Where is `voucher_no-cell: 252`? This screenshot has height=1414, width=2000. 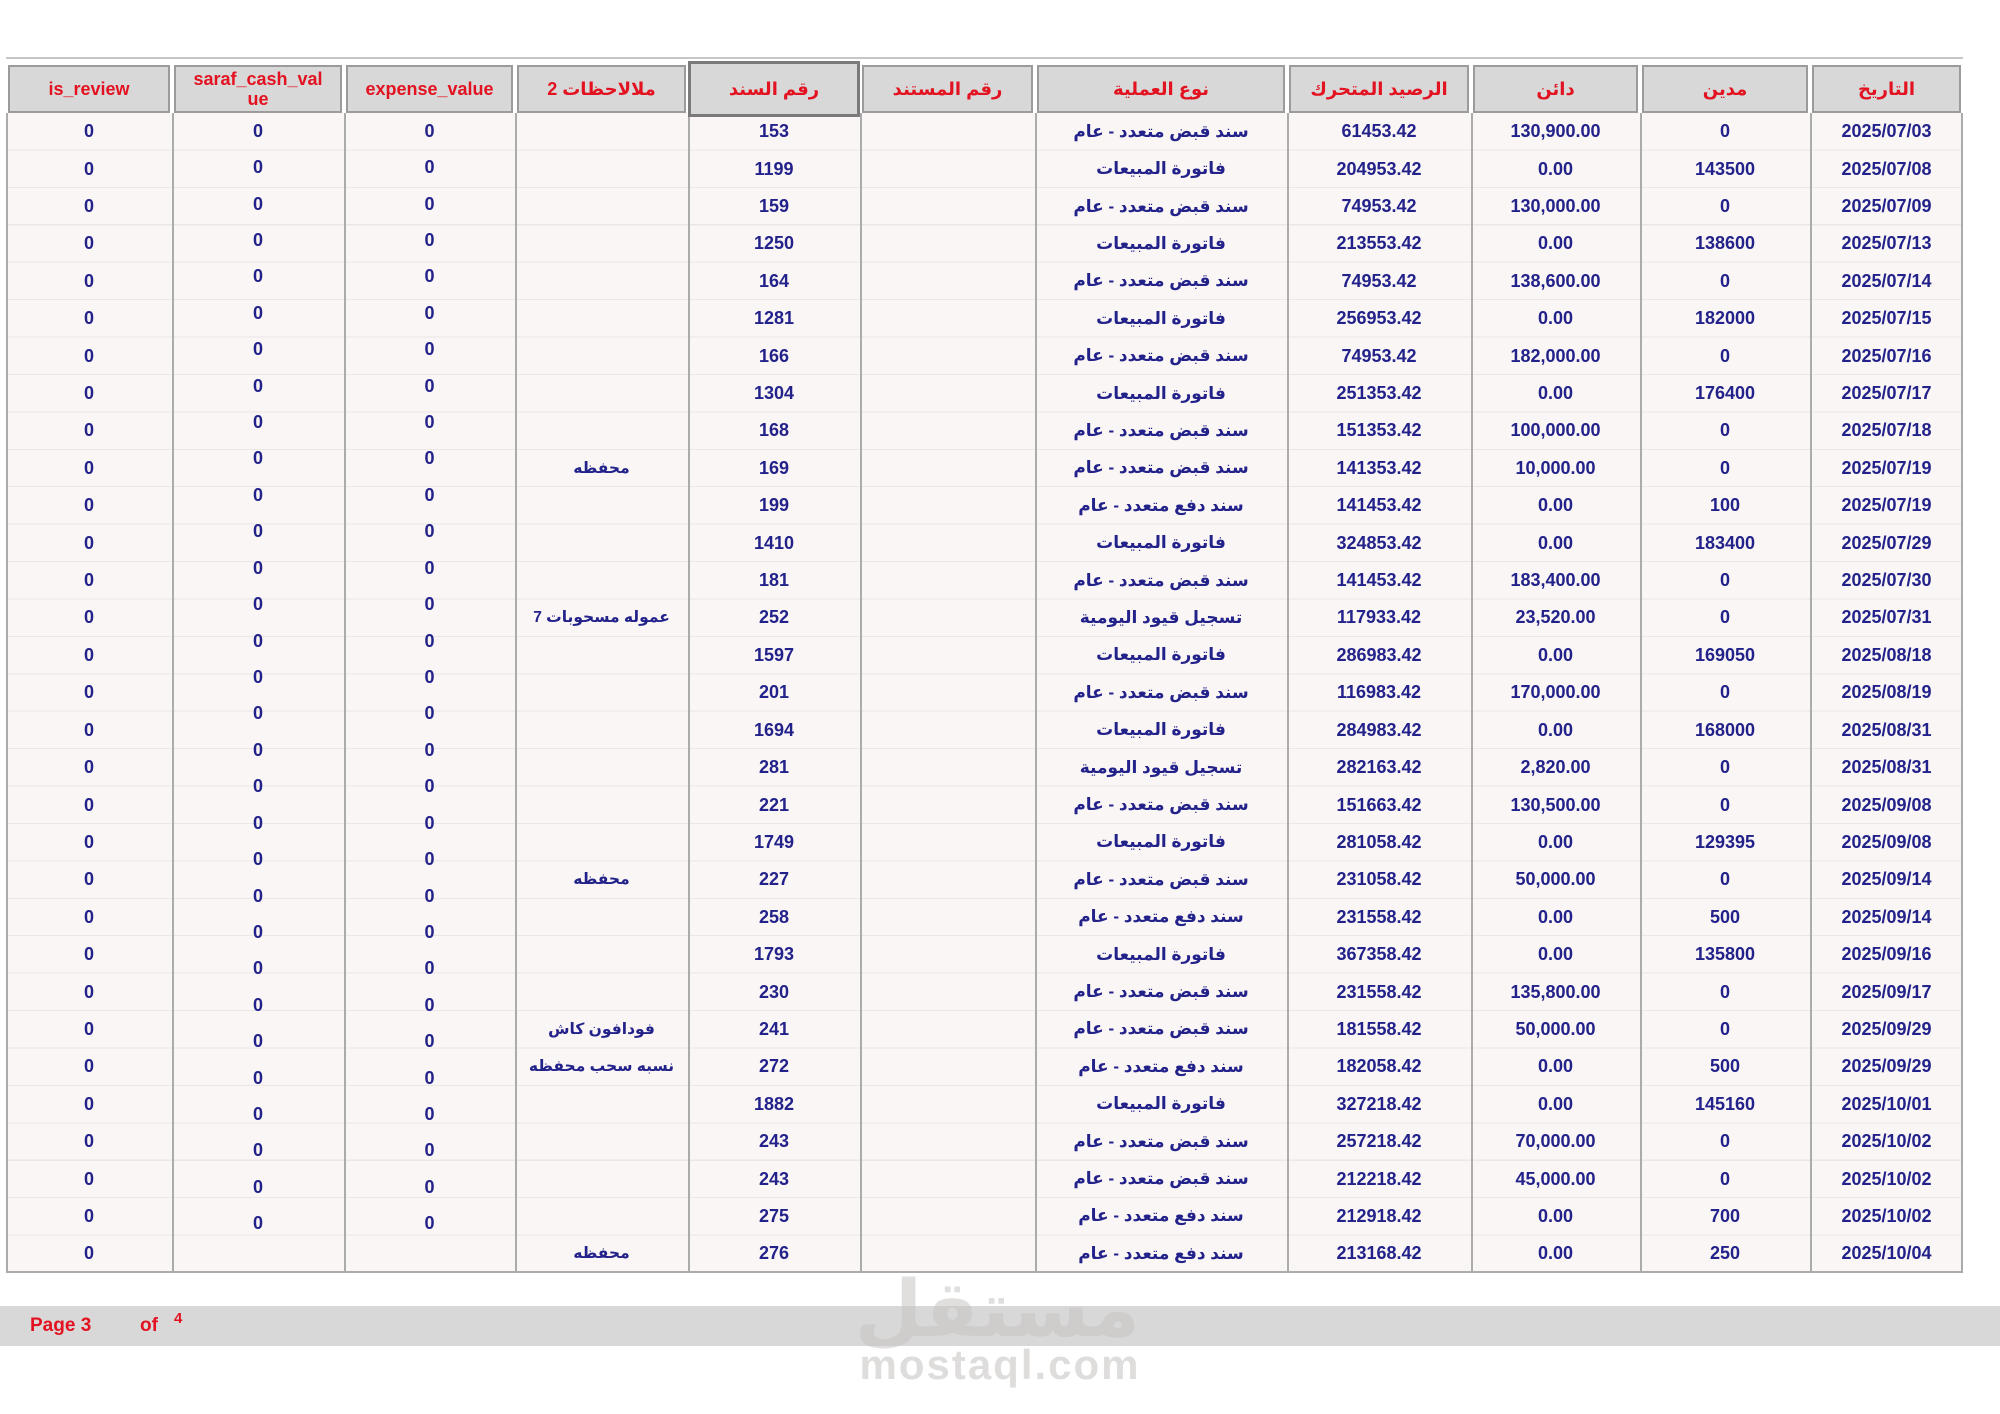
voucher_no-cell: 252 is located at coordinates (774, 617).